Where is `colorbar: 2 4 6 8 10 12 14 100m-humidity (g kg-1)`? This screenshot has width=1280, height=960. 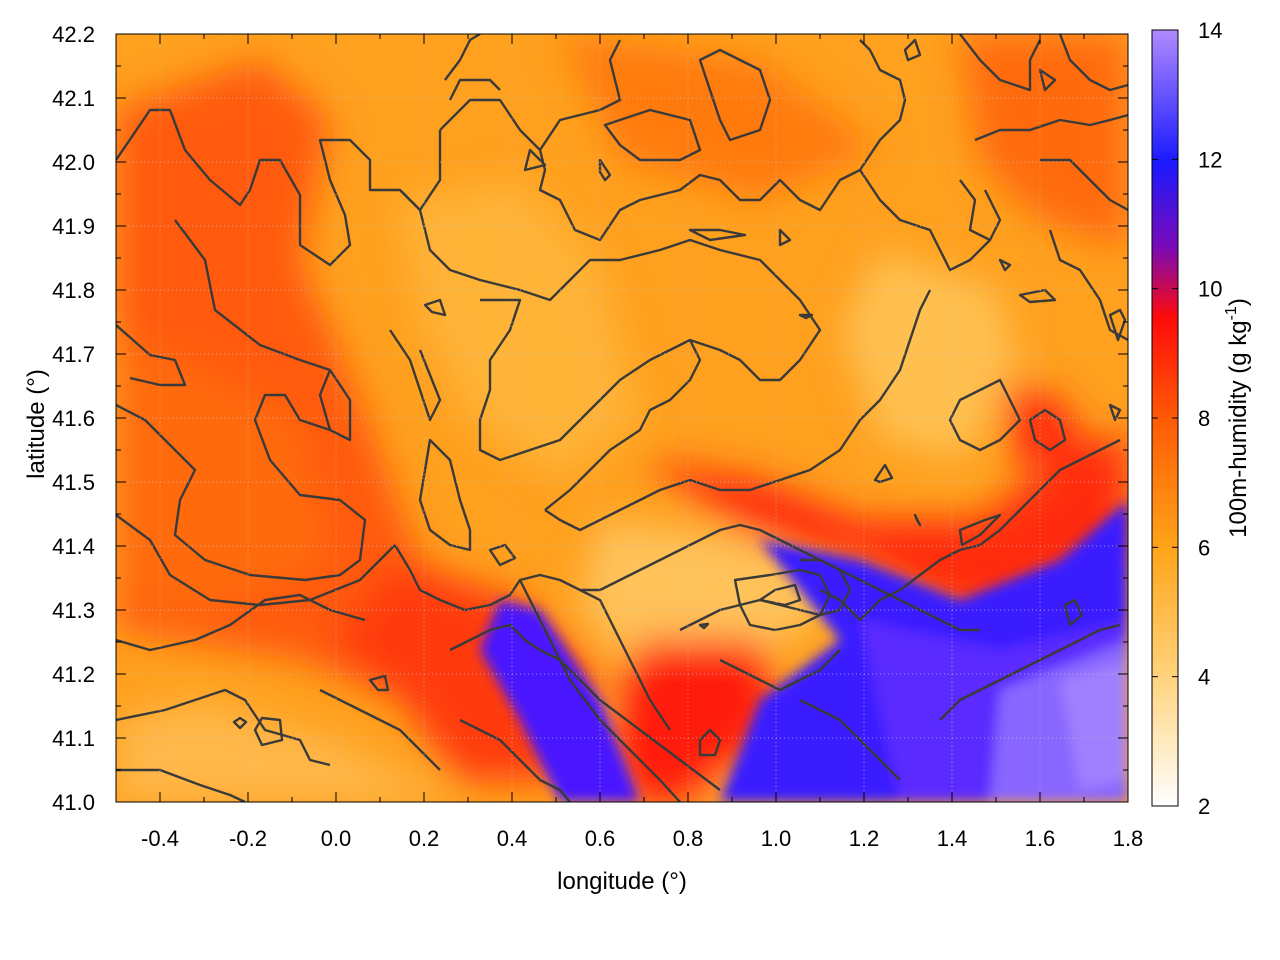
colorbar: 2 4 6 8 10 12 14 100m-humidity (g kg-1) is located at coordinates (1201, 418).